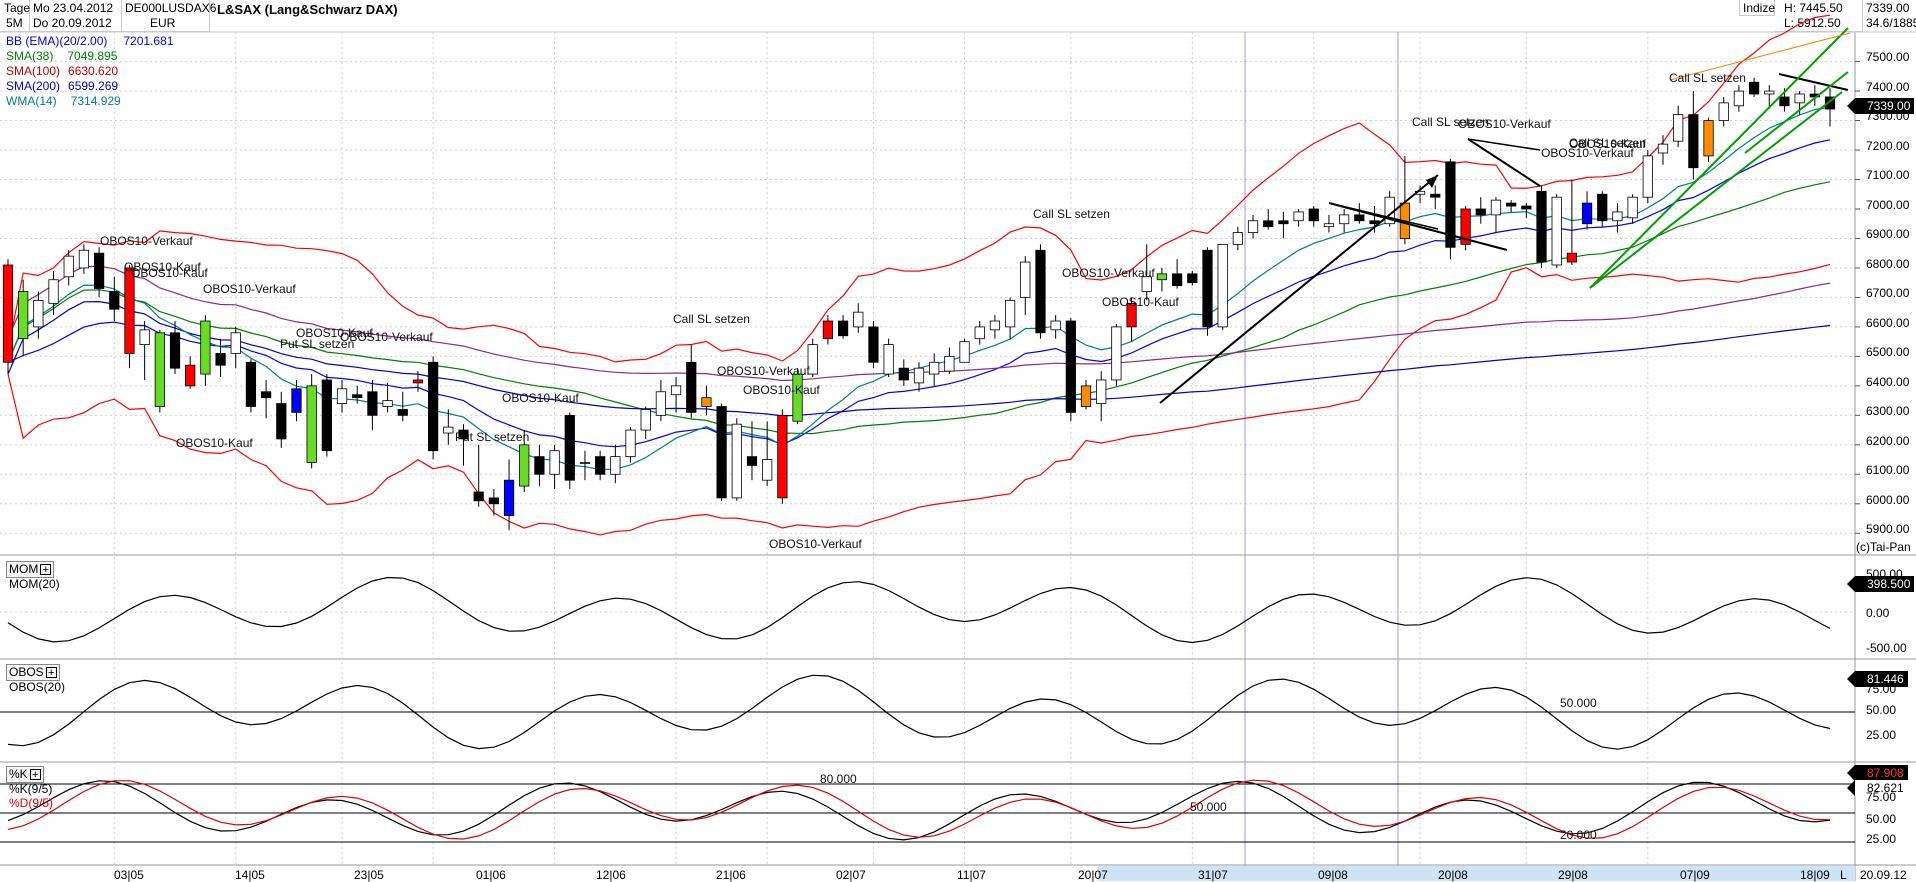 The width and height of the screenshot is (1916, 882). What do you see at coordinates (93, 71) in the screenshot?
I see `legend-sma100-value: 6630.620` at bounding box center [93, 71].